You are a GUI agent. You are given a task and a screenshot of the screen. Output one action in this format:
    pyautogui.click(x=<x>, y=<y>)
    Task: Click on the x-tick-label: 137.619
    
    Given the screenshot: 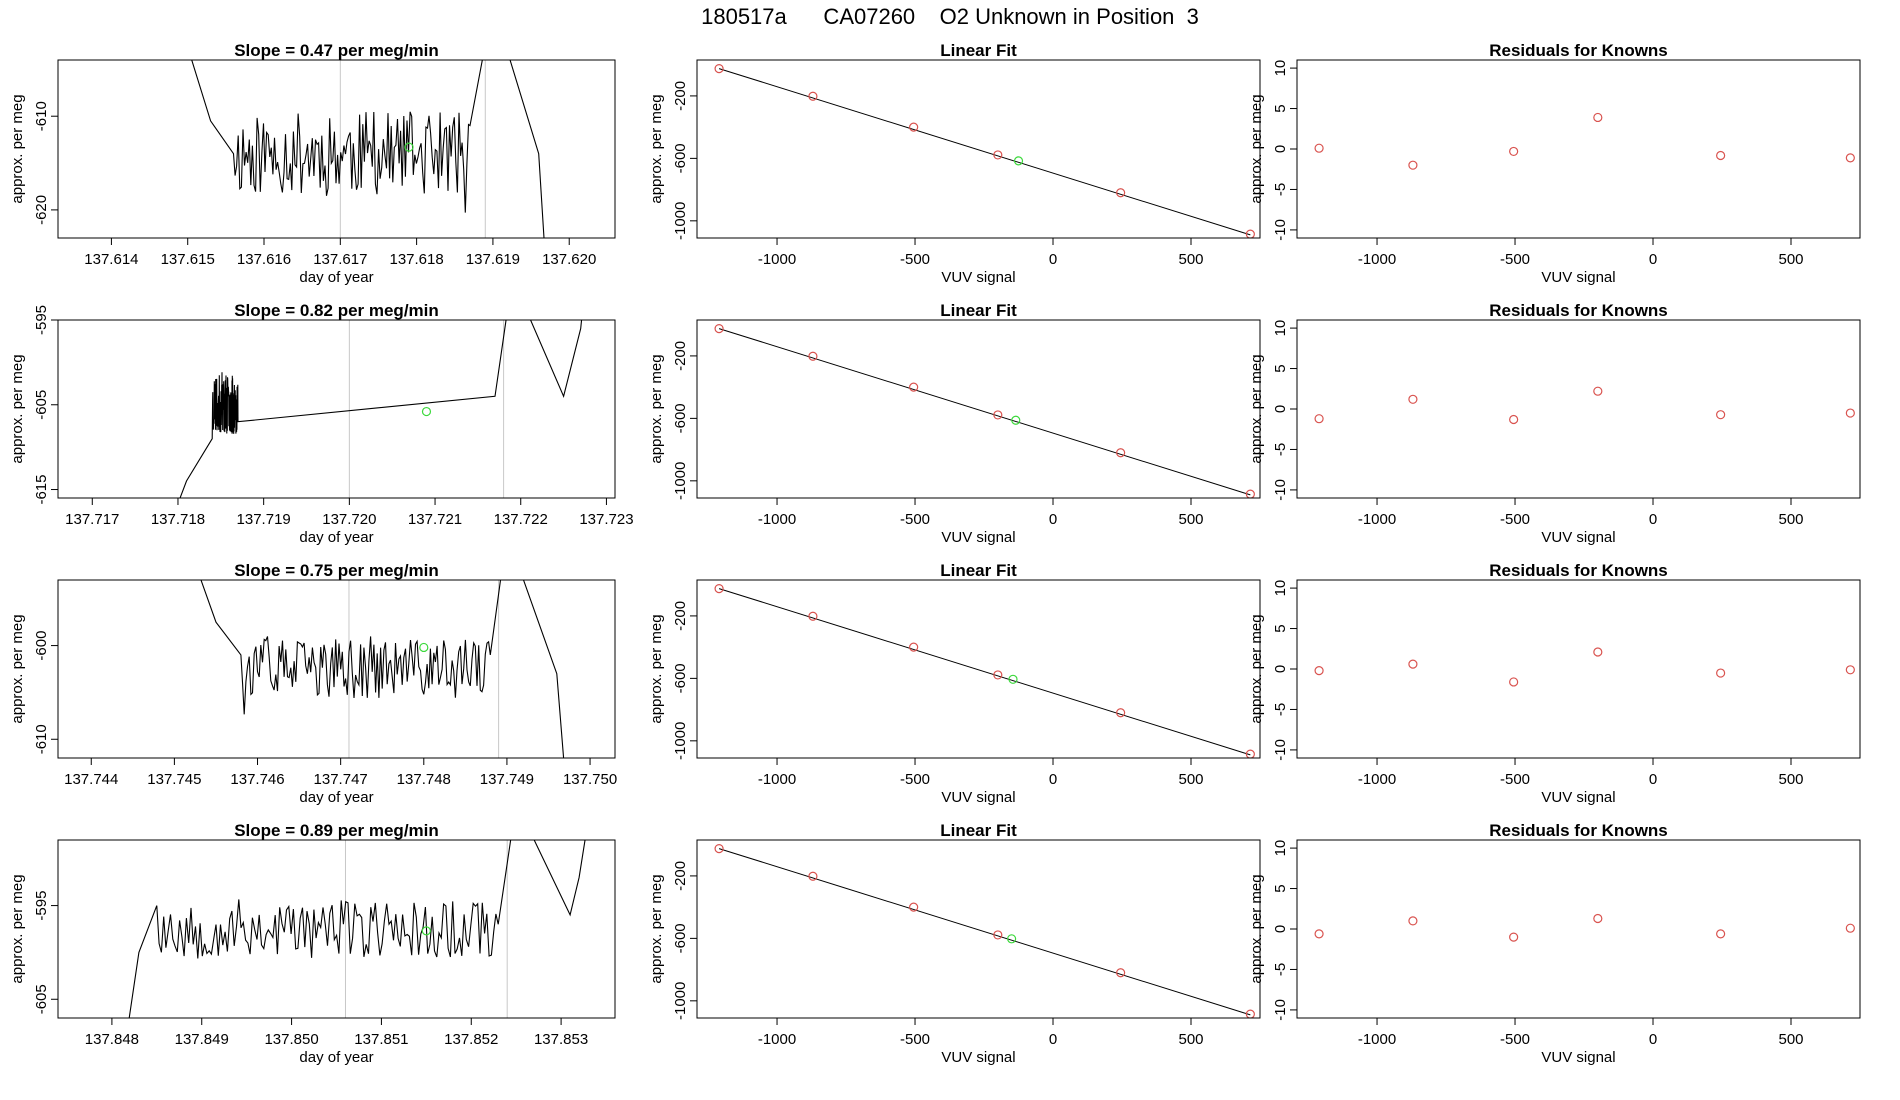 What is the action you would take?
    pyautogui.click(x=493, y=259)
    